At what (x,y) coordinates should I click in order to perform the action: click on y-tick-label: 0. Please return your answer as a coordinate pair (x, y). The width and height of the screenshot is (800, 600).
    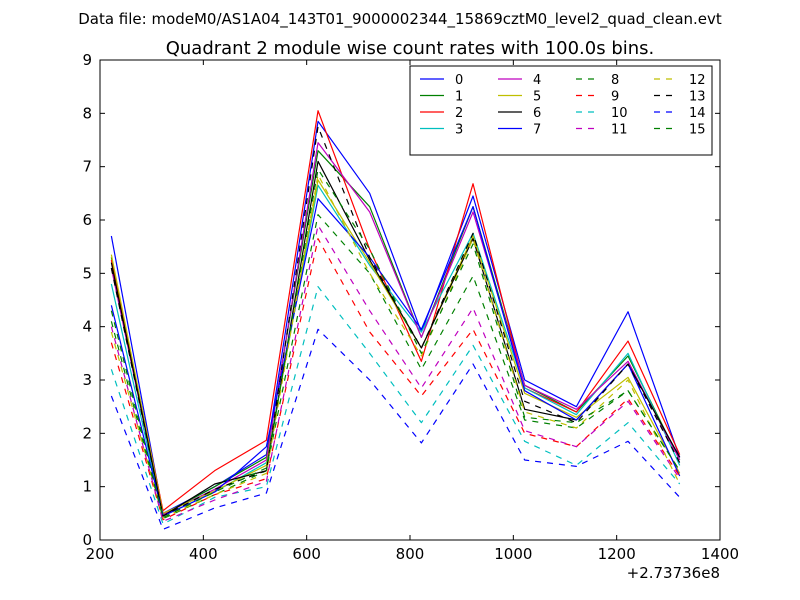
    Looking at the image, I should click on (87, 540).